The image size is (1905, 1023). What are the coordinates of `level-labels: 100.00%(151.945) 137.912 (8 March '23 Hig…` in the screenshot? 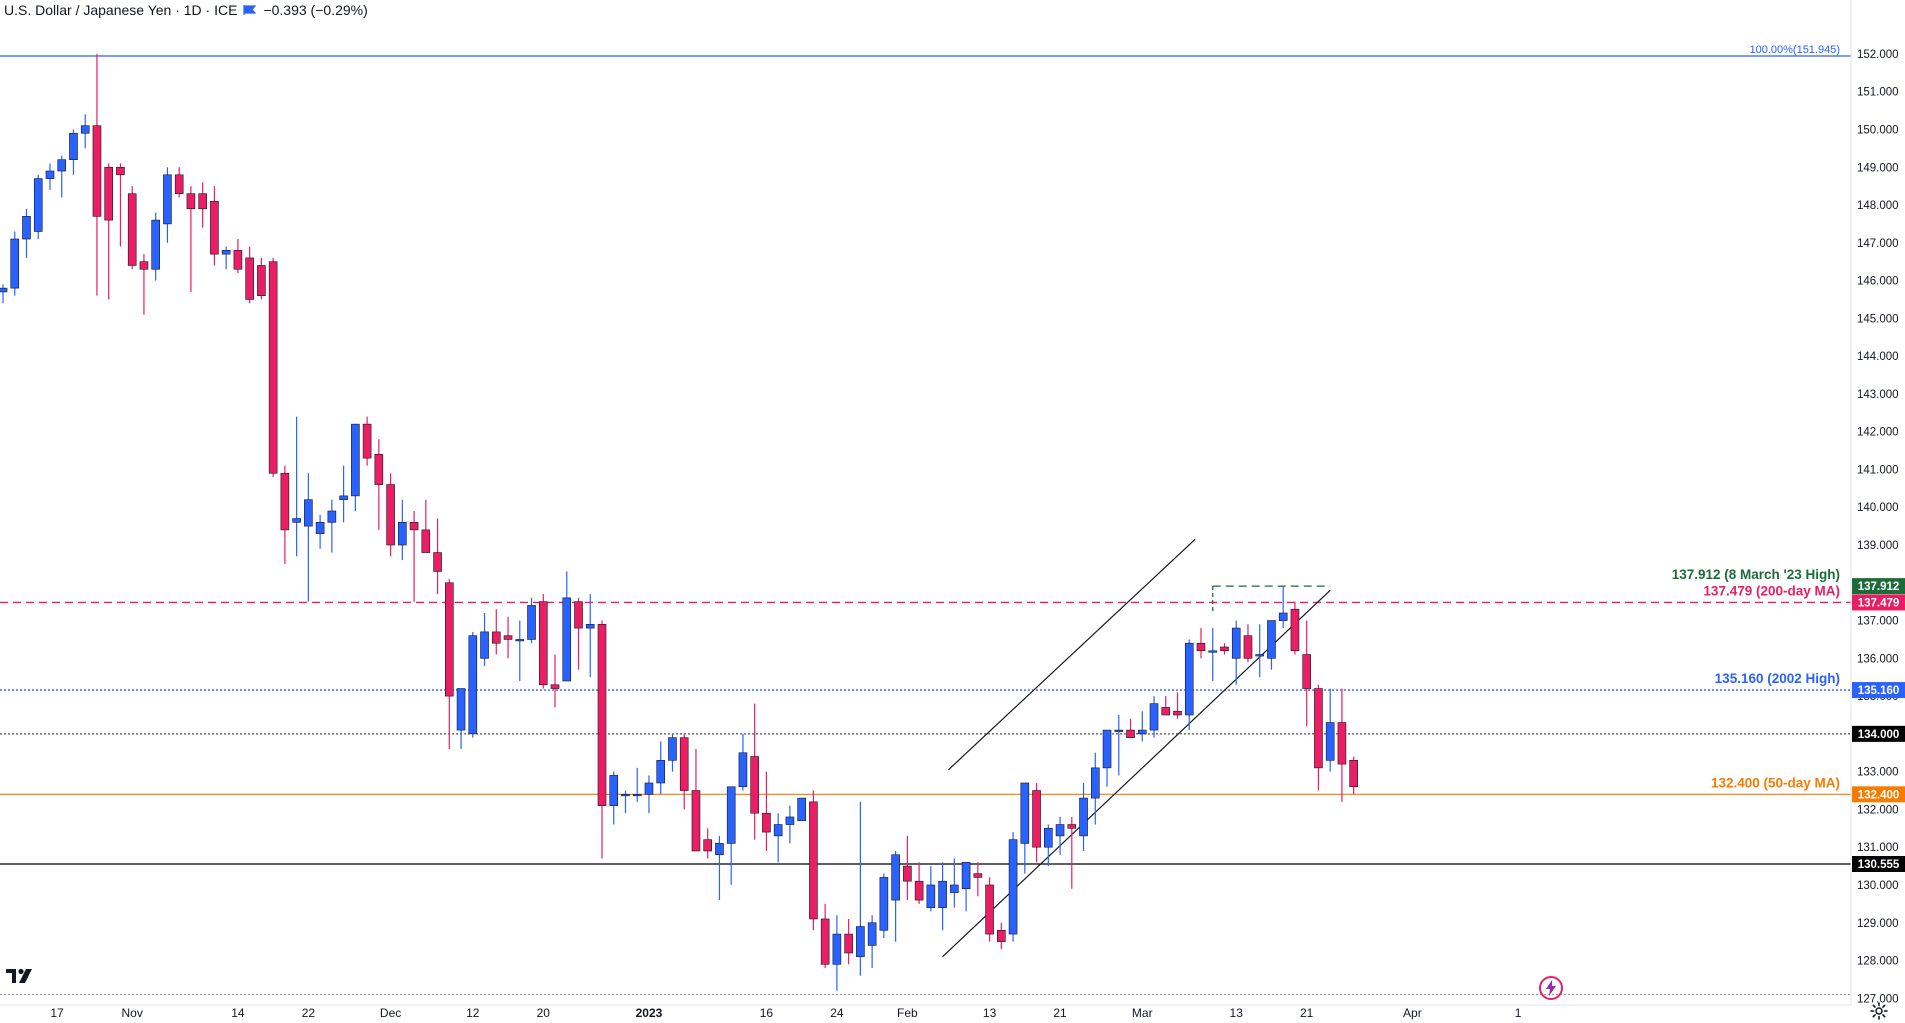 It's located at (1756, 417).